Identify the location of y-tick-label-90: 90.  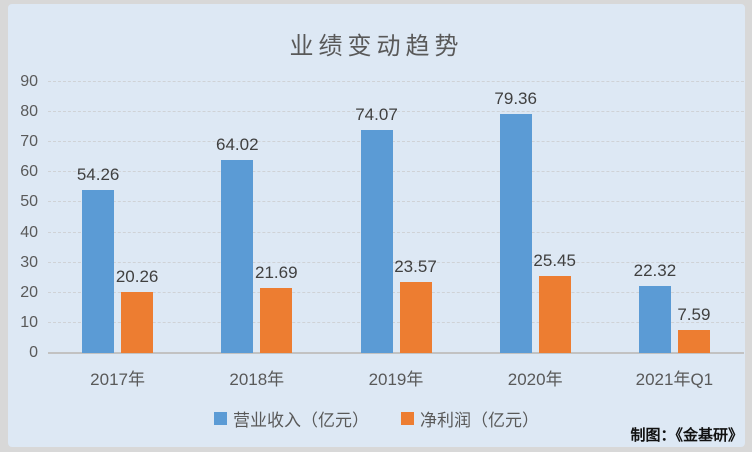
(29, 81).